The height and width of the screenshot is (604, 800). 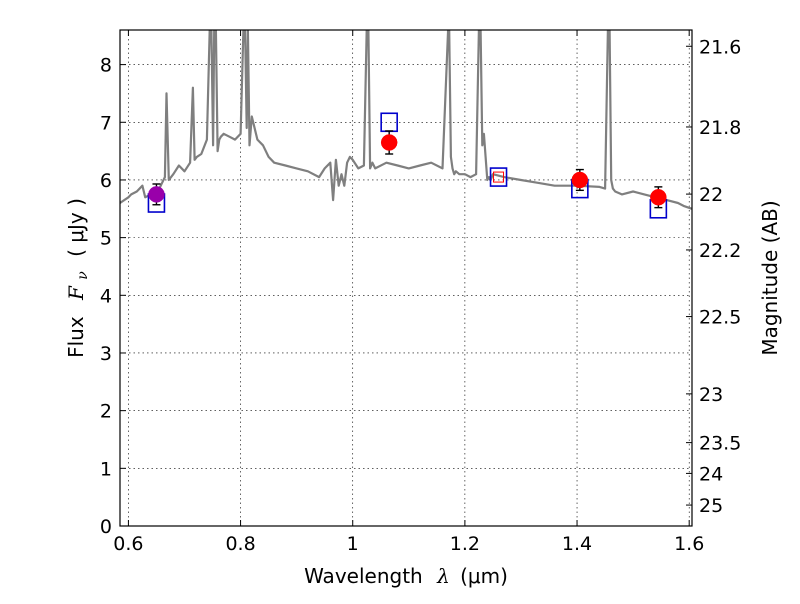 I want to click on x-axis-title: Wavelength λ (μm), so click(x=406, y=576).